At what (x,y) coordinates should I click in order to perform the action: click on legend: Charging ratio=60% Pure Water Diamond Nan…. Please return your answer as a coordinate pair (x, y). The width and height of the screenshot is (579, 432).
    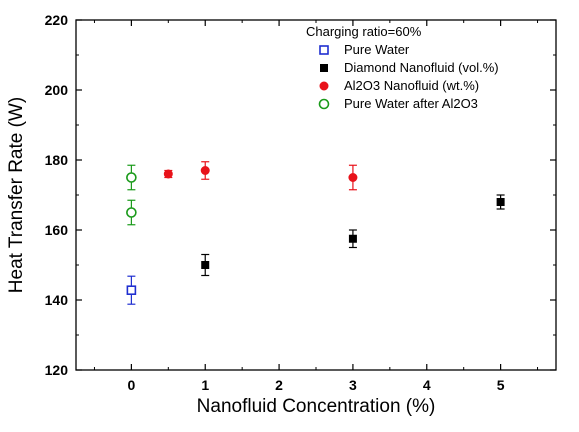
    Looking at the image, I should click on (402, 67).